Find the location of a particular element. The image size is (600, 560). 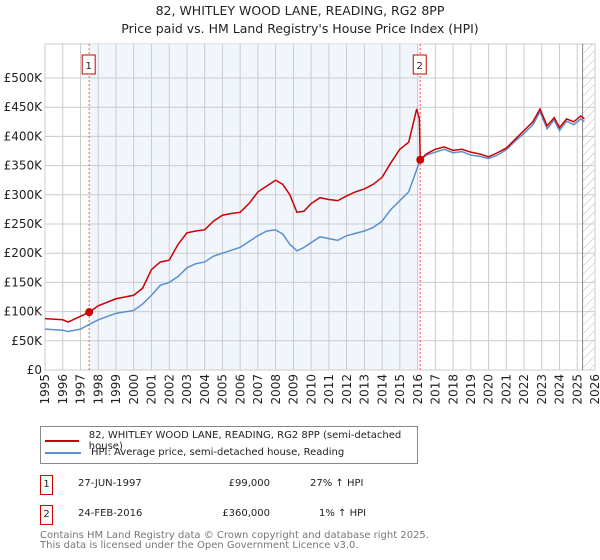

y-tick-label: £400K is located at coordinates (24, 136).